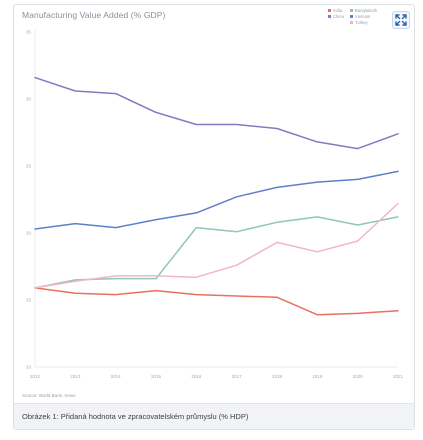 The height and width of the screenshot is (440, 423). What do you see at coordinates (29, 166) in the screenshot?
I see `y-tick-label: 25` at bounding box center [29, 166].